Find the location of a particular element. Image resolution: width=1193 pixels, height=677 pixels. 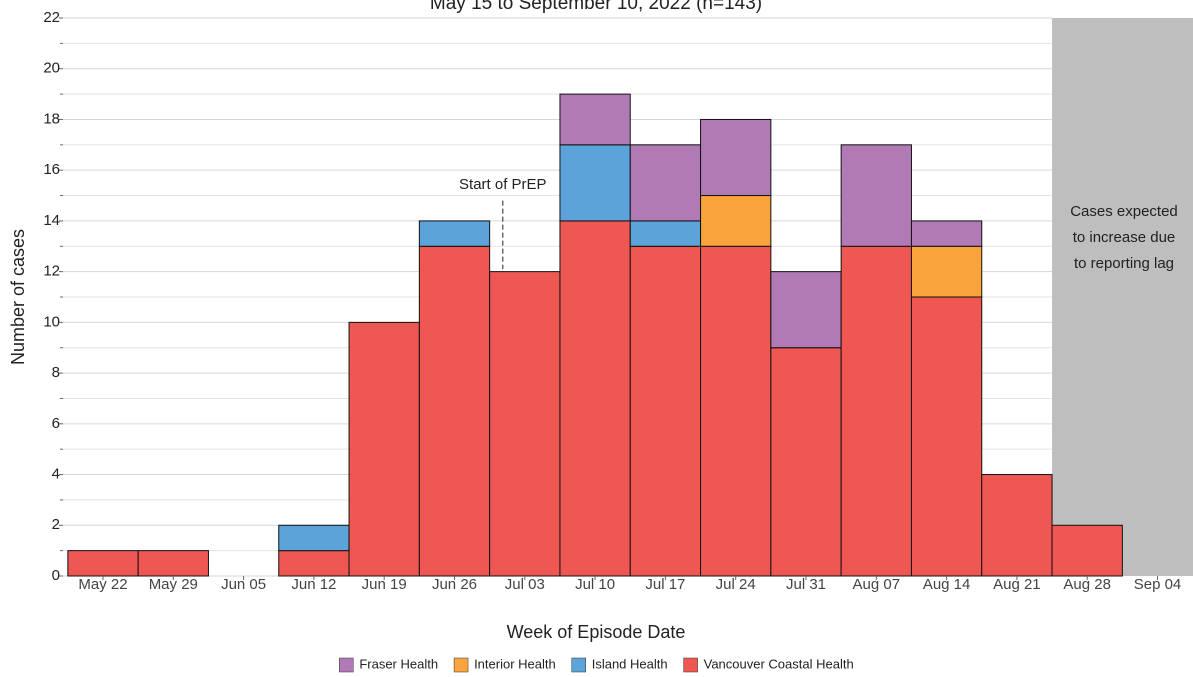

x-tick-label: Aug 28 is located at coordinates (1087, 584).